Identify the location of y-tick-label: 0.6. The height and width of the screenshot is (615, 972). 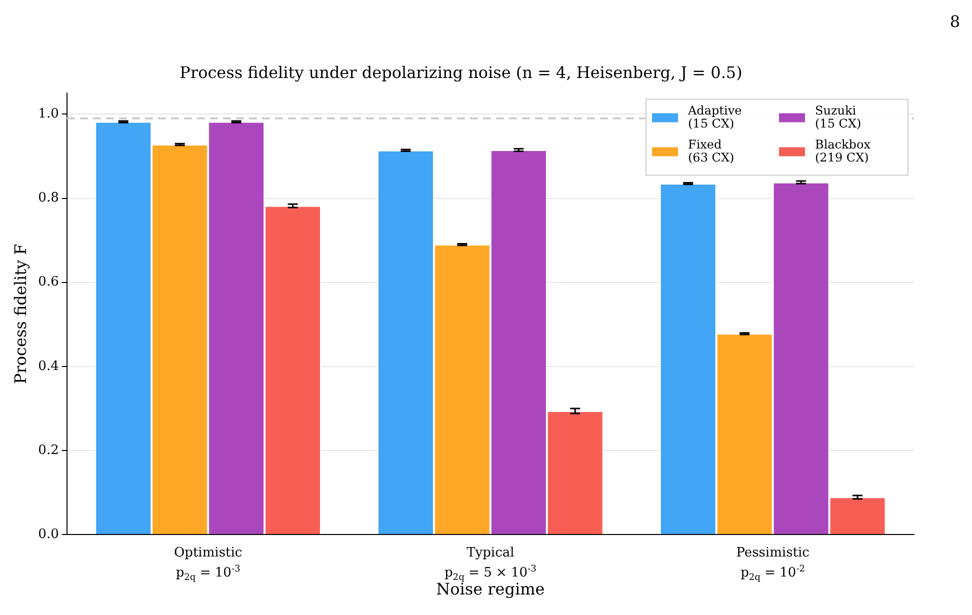
(48, 282).